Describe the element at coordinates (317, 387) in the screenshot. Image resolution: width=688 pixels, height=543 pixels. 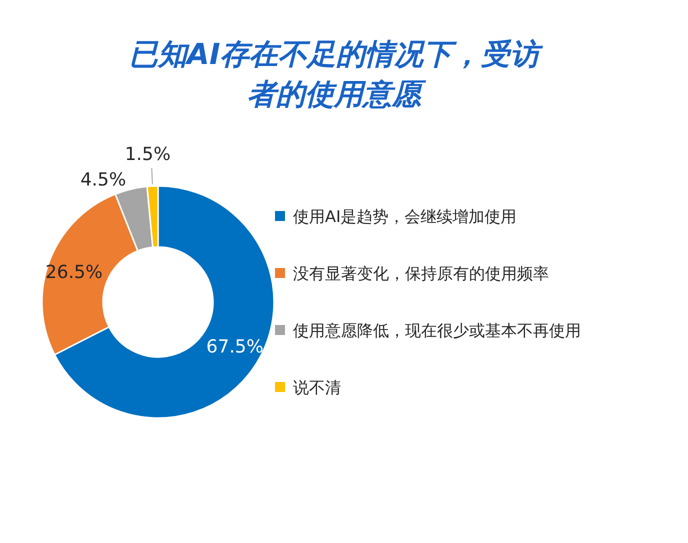
I see `legend-label: 说不清` at that location.